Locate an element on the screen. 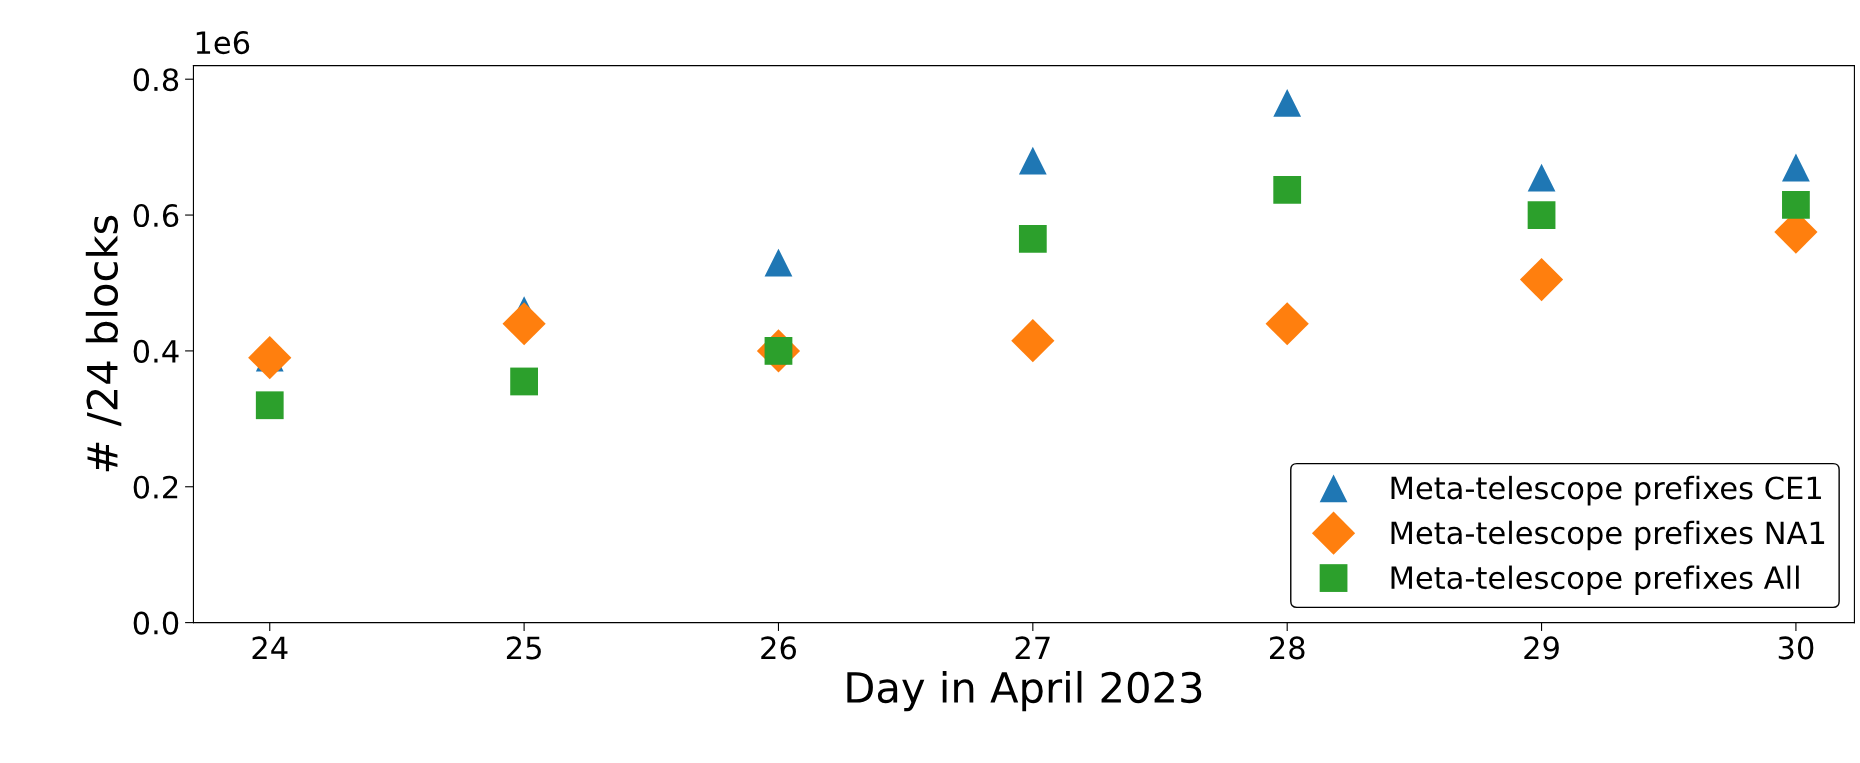 The width and height of the screenshot is (1860, 763). x-tick-label: 28 is located at coordinates (1287, 648).